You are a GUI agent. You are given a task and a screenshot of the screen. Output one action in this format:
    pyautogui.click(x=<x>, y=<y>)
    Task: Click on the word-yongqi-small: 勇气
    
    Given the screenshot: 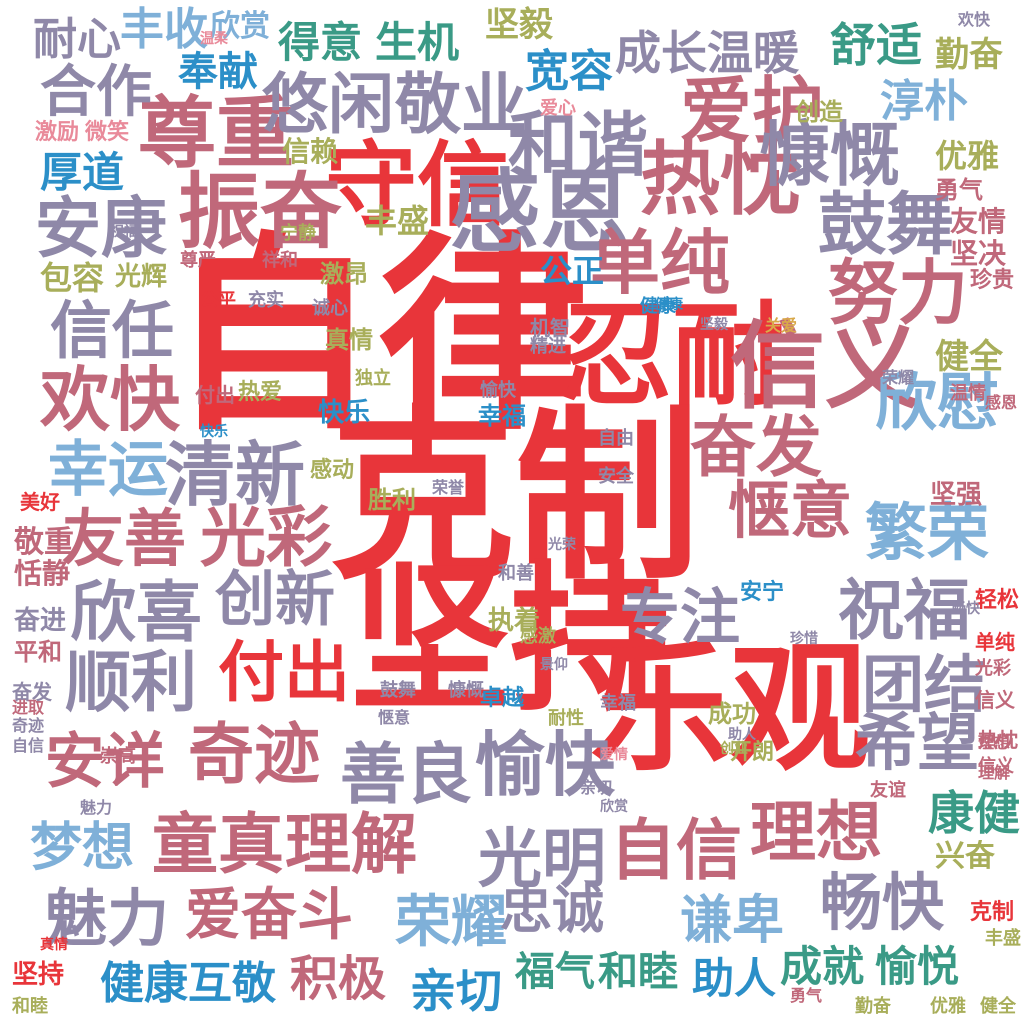 What is the action you would take?
    pyautogui.click(x=806, y=995)
    